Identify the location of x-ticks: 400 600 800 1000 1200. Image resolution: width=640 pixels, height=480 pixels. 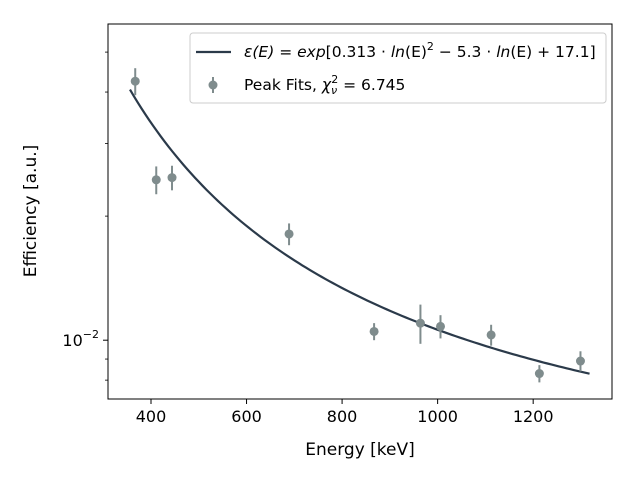
(345, 412).